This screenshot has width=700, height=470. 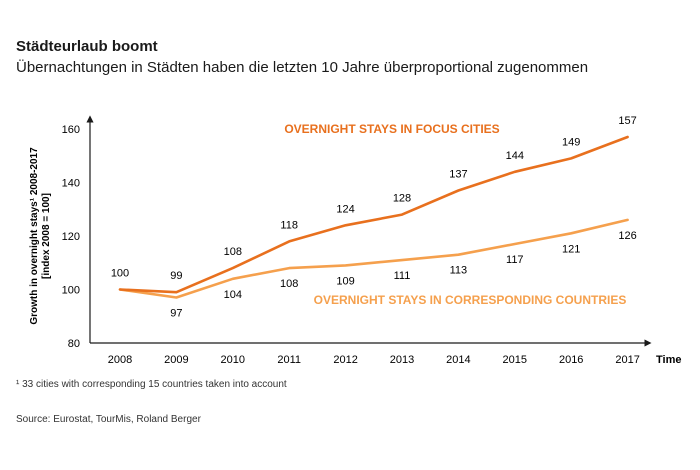 I want to click on data-label-countries: 108, so click(x=289, y=284).